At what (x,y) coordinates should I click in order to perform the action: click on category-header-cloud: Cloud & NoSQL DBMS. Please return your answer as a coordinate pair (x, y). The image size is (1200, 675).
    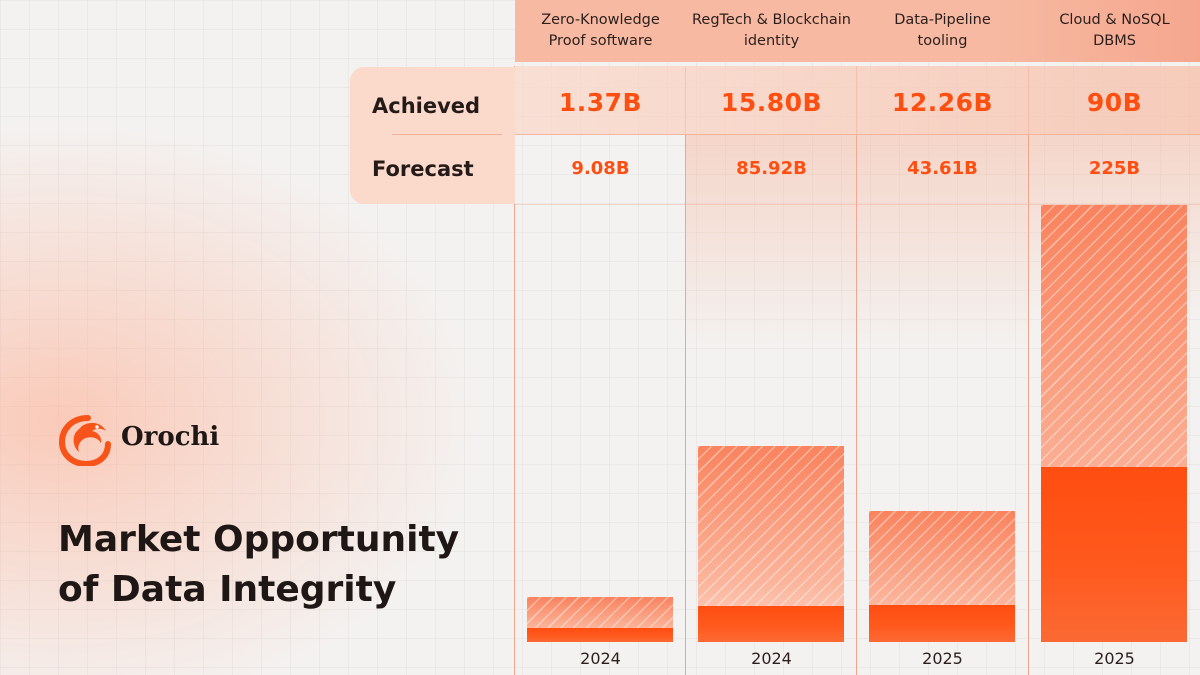
    Looking at the image, I should click on (1114, 30).